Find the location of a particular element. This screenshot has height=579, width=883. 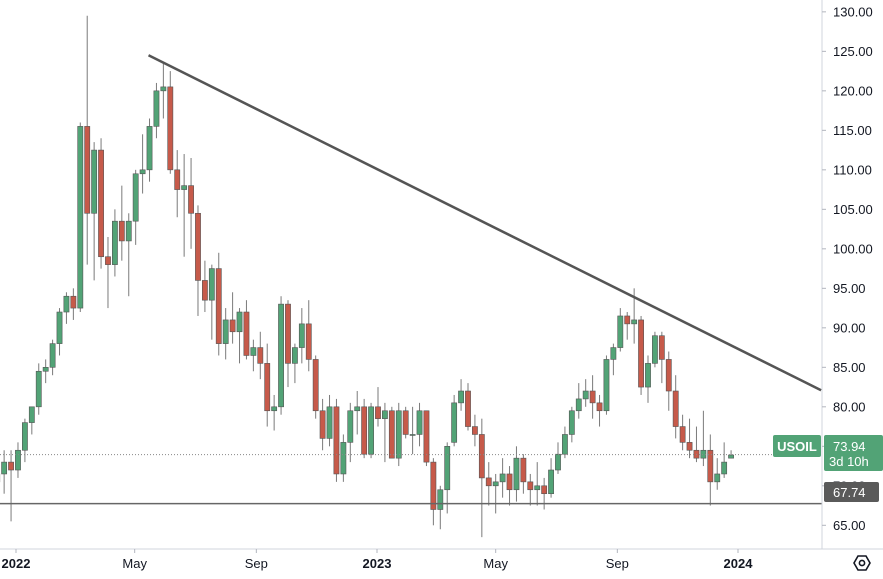

settings-button is located at coordinates (862, 563).